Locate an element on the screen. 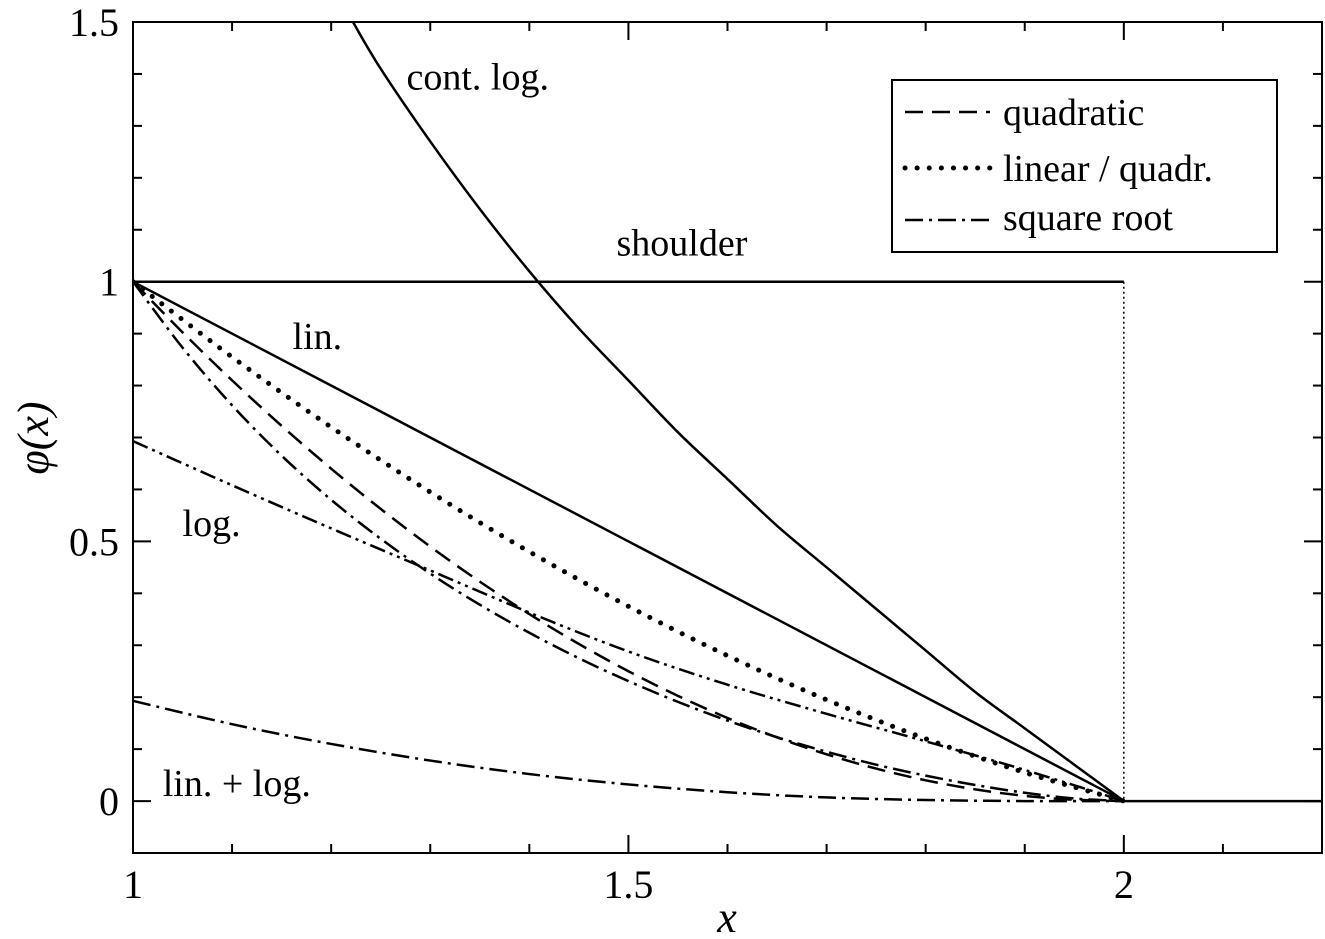  x-axis-label: x is located at coordinates (726, 916).